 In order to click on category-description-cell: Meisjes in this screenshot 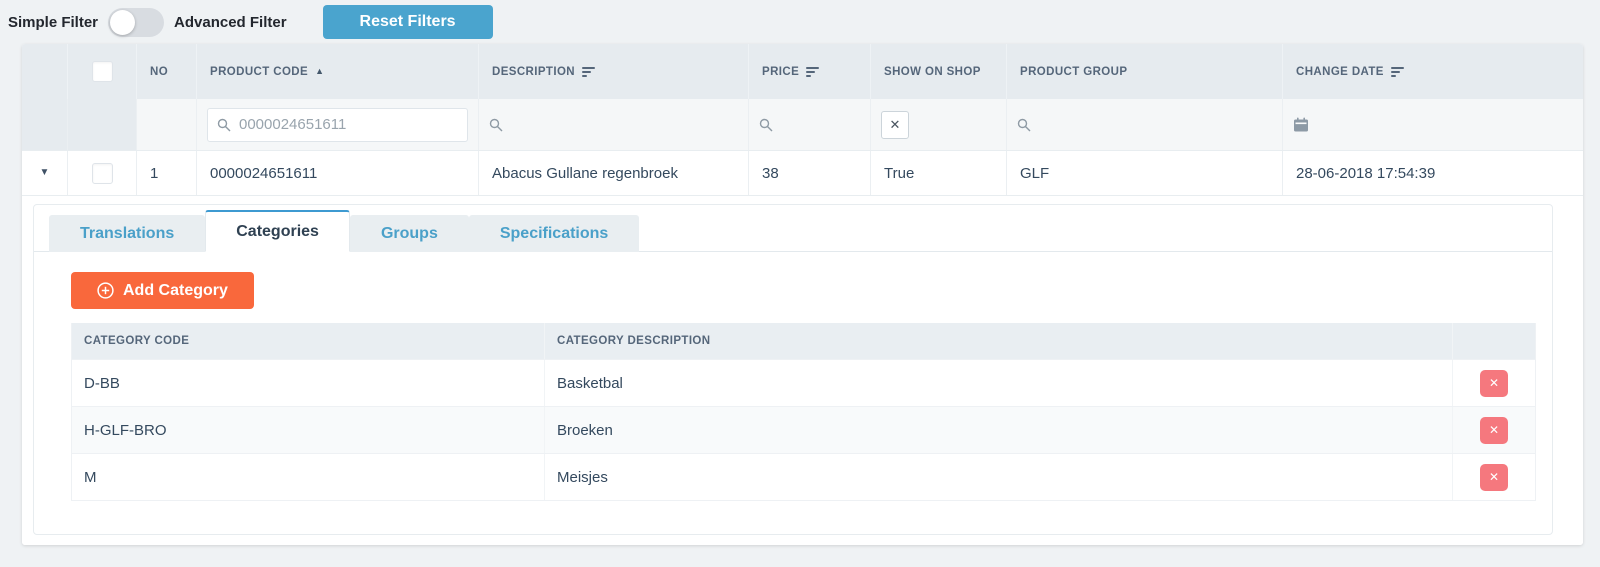, I will do `click(999, 477)`.